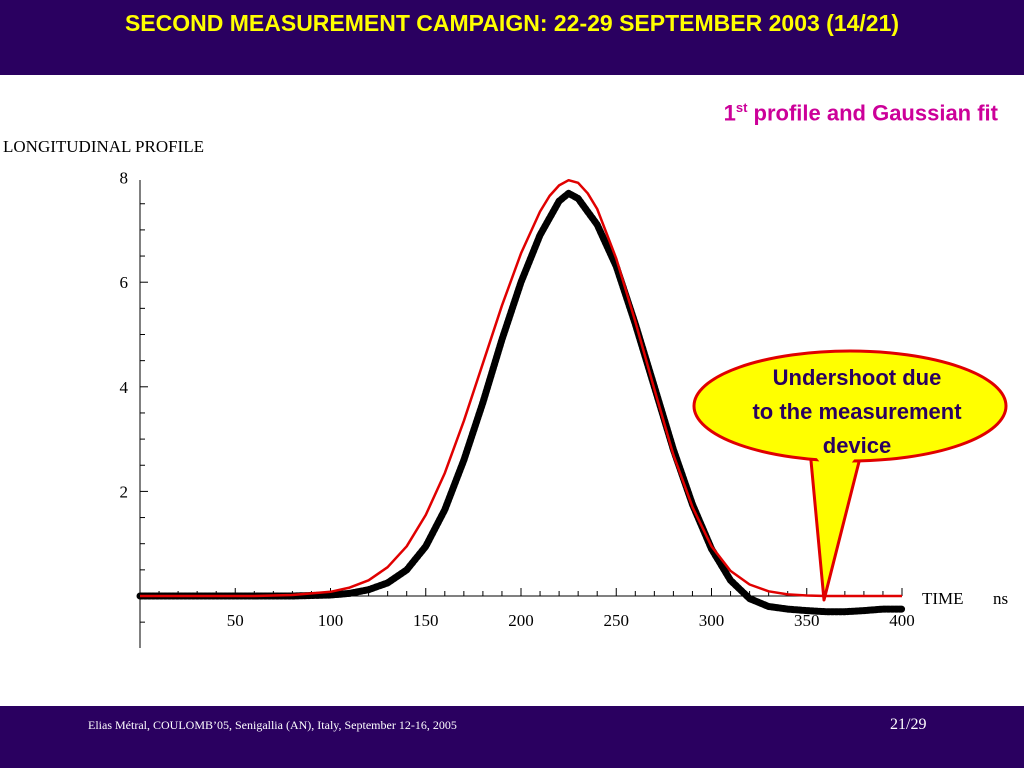  Describe the element at coordinates (836, 461) in the screenshot. I see `callout-seam` at that location.